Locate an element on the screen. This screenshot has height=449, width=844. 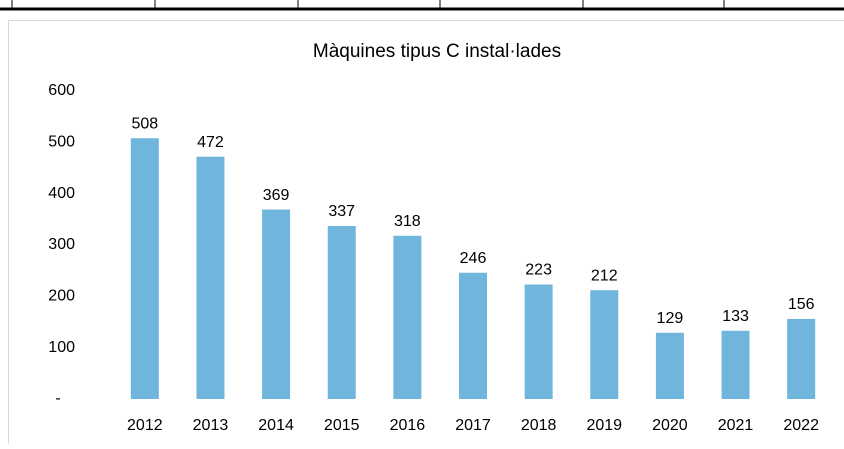
x-tick-label: 2012 is located at coordinates (145, 425).